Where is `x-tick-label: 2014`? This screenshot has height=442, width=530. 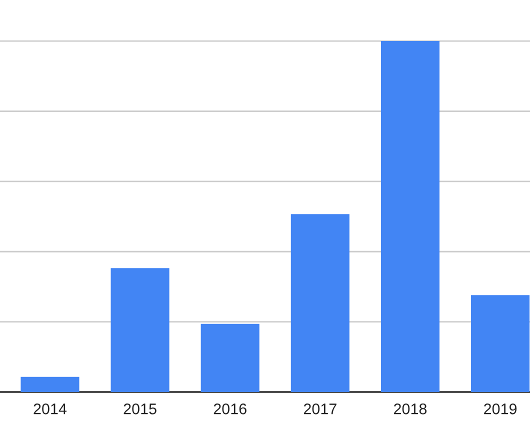
x-tick-label: 2014 is located at coordinates (50, 409).